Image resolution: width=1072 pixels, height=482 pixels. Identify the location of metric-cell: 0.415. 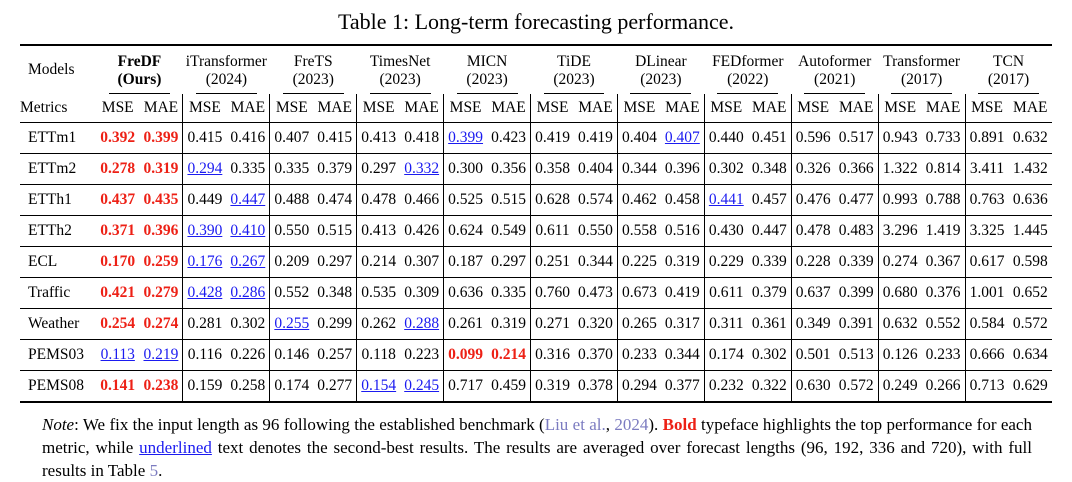
(335, 137).